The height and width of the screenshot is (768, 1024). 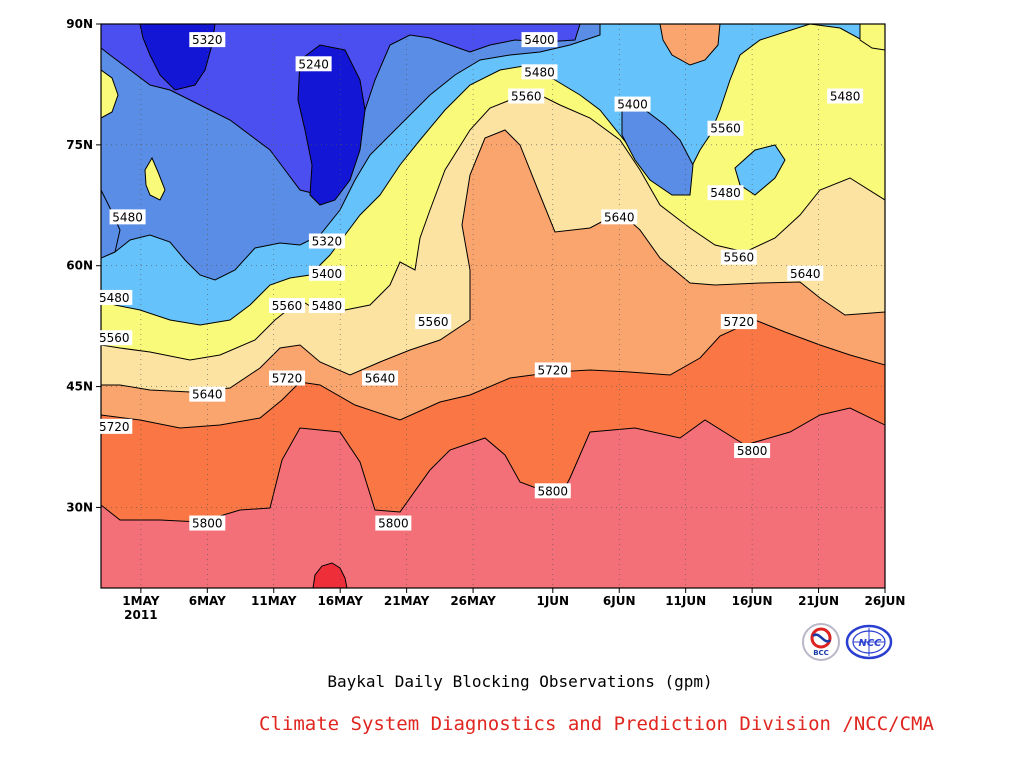 What do you see at coordinates (885, 601) in the screenshot?
I see `x-tick-label: 26JUN` at bounding box center [885, 601].